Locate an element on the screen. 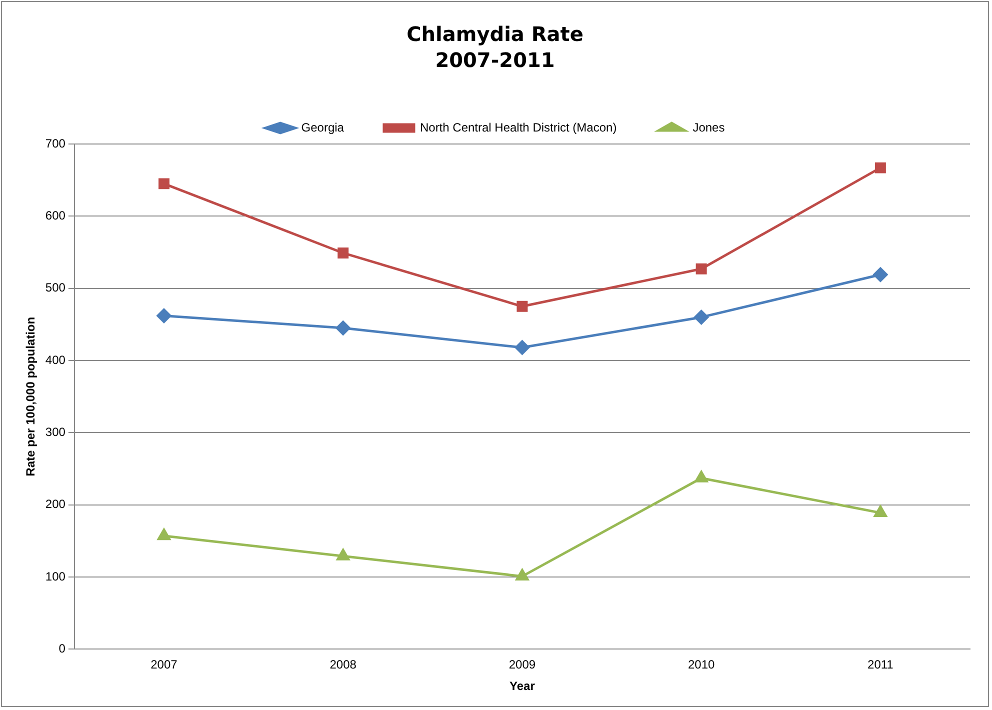 The image size is (992, 710). y-tick-label: 100 is located at coordinates (55, 576).